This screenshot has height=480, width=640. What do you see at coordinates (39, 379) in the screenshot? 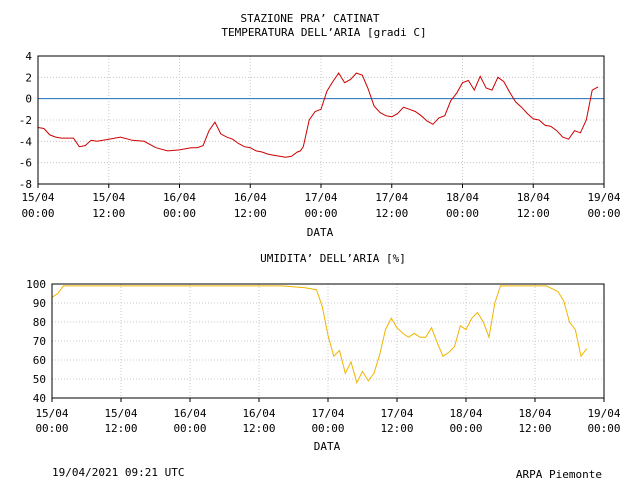
I see `y-tick-label: 50` at bounding box center [39, 379].